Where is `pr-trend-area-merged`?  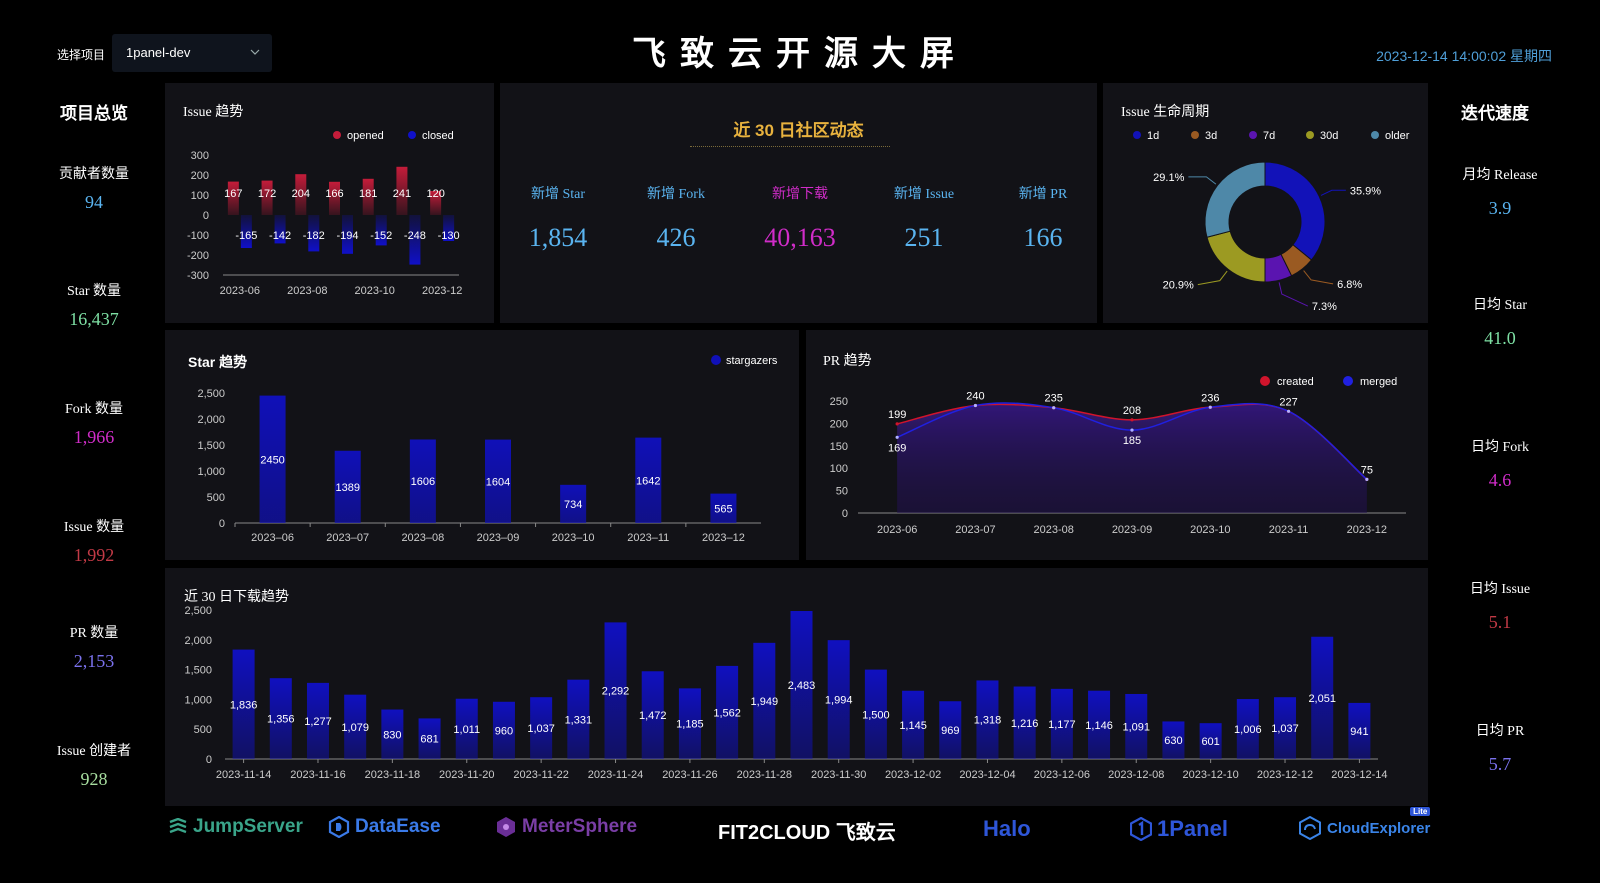 pr-trend-area-merged is located at coordinates (1132, 457).